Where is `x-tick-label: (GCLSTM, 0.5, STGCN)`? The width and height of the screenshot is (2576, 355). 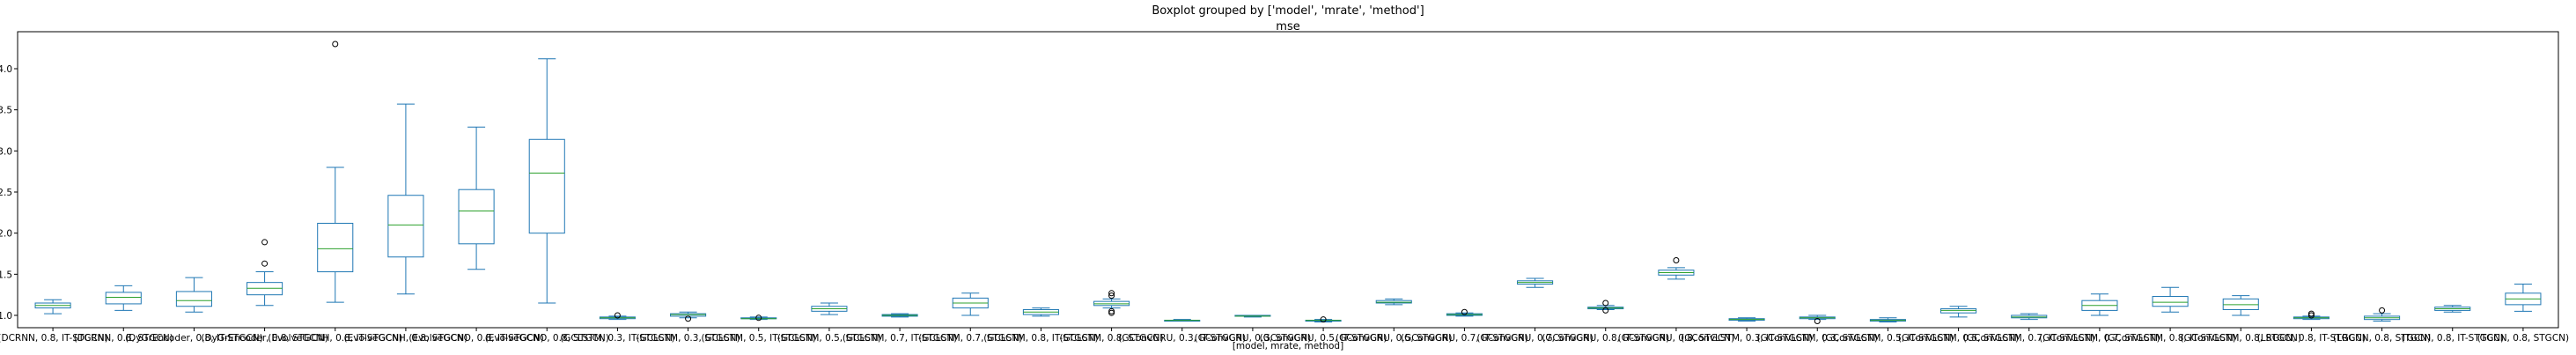
x-tick-label: (GCLSTM, 0.5, STGCN) is located at coordinates (829, 338).